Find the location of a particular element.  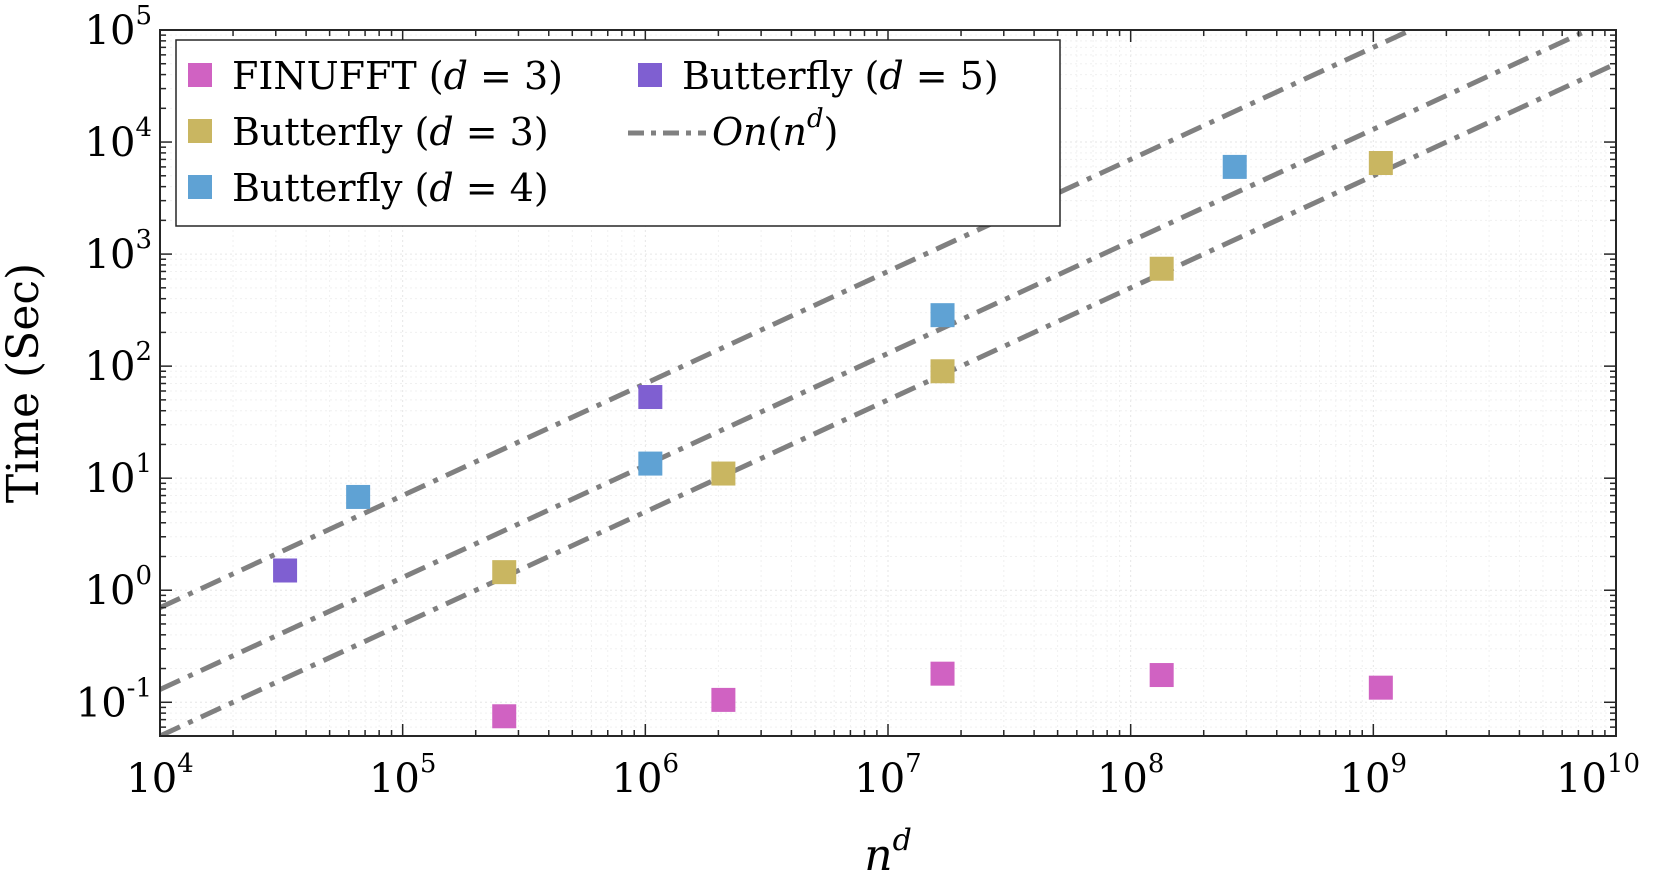

legend-item: Butterfly (d = 3) is located at coordinates (368, 132).